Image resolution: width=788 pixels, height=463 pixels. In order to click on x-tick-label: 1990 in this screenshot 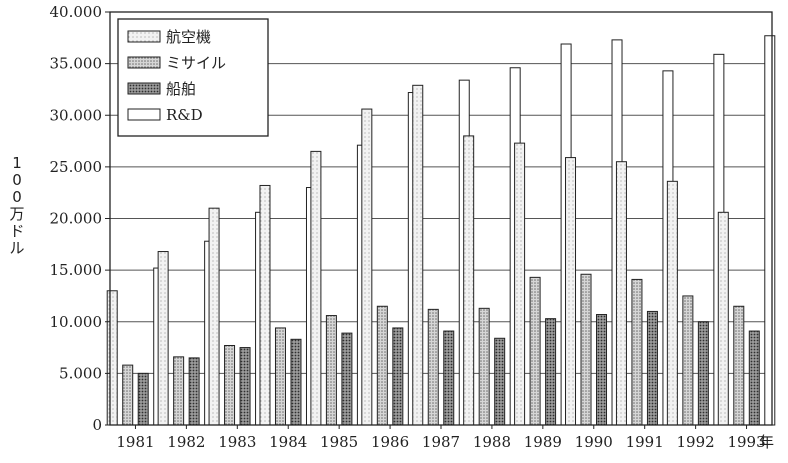, I will do `click(594, 442)`.